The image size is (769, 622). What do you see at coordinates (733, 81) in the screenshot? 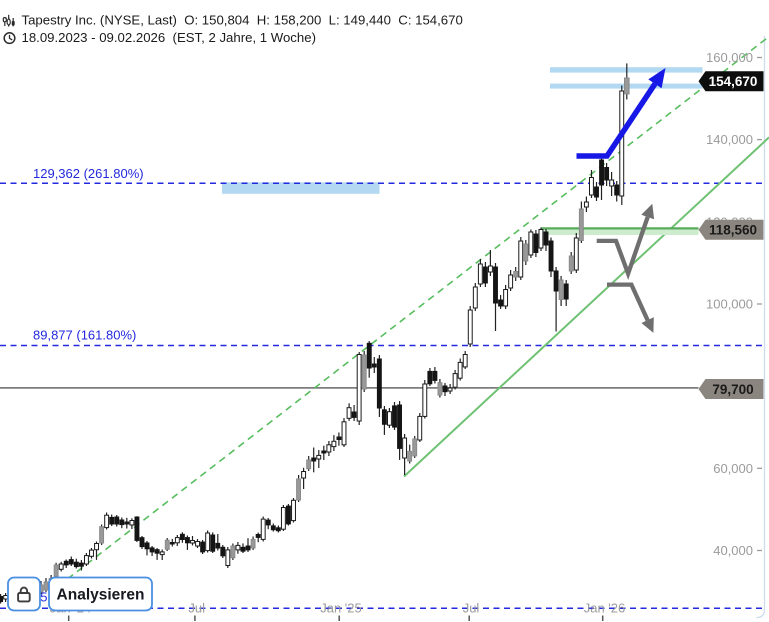
I see `svg-text: 154,670` at bounding box center [733, 81].